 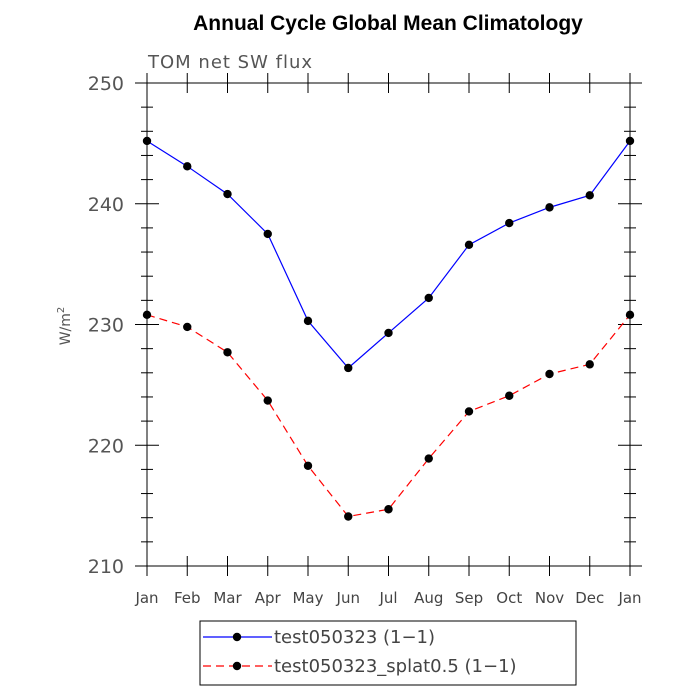 I want to click on x-tick-label: Aug, so click(x=428, y=598).